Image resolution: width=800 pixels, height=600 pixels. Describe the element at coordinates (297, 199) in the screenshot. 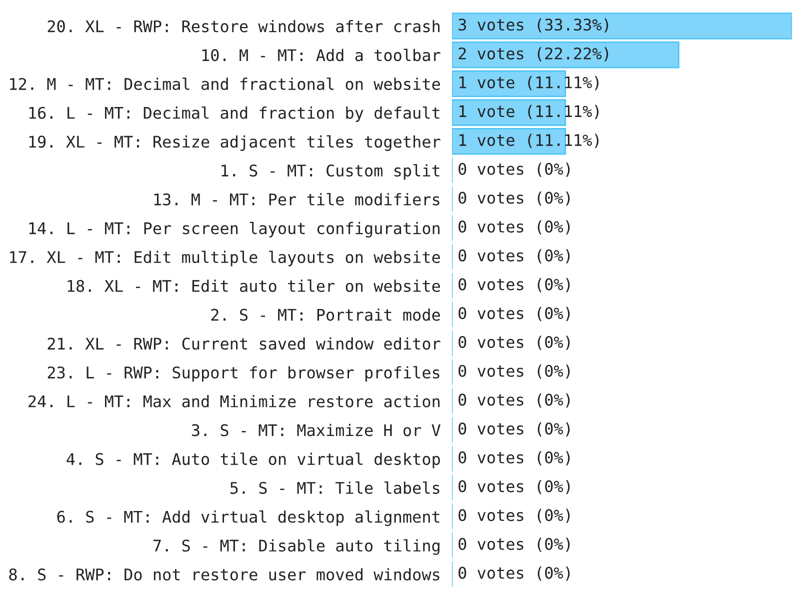

I see `y-tick-label: 13. M - MT: Per tile modifiers` at that location.